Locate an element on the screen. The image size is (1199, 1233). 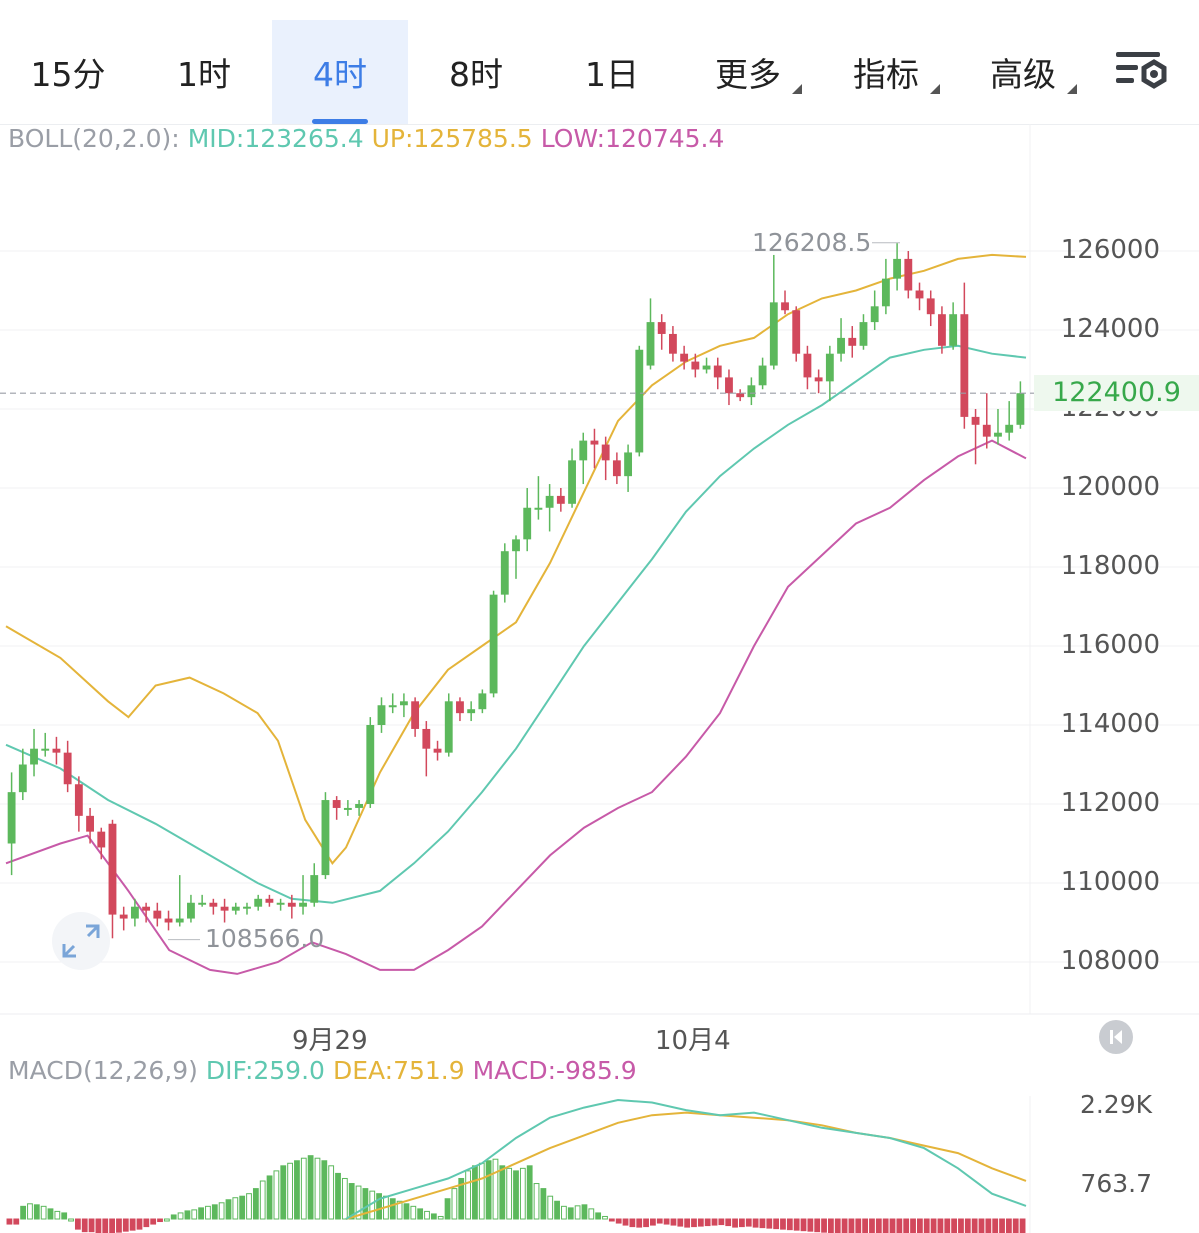
timeframe-tab-bar: 15分 1时 4时 8时 1日 更多 指标 高级 is located at coordinates (599, 62).